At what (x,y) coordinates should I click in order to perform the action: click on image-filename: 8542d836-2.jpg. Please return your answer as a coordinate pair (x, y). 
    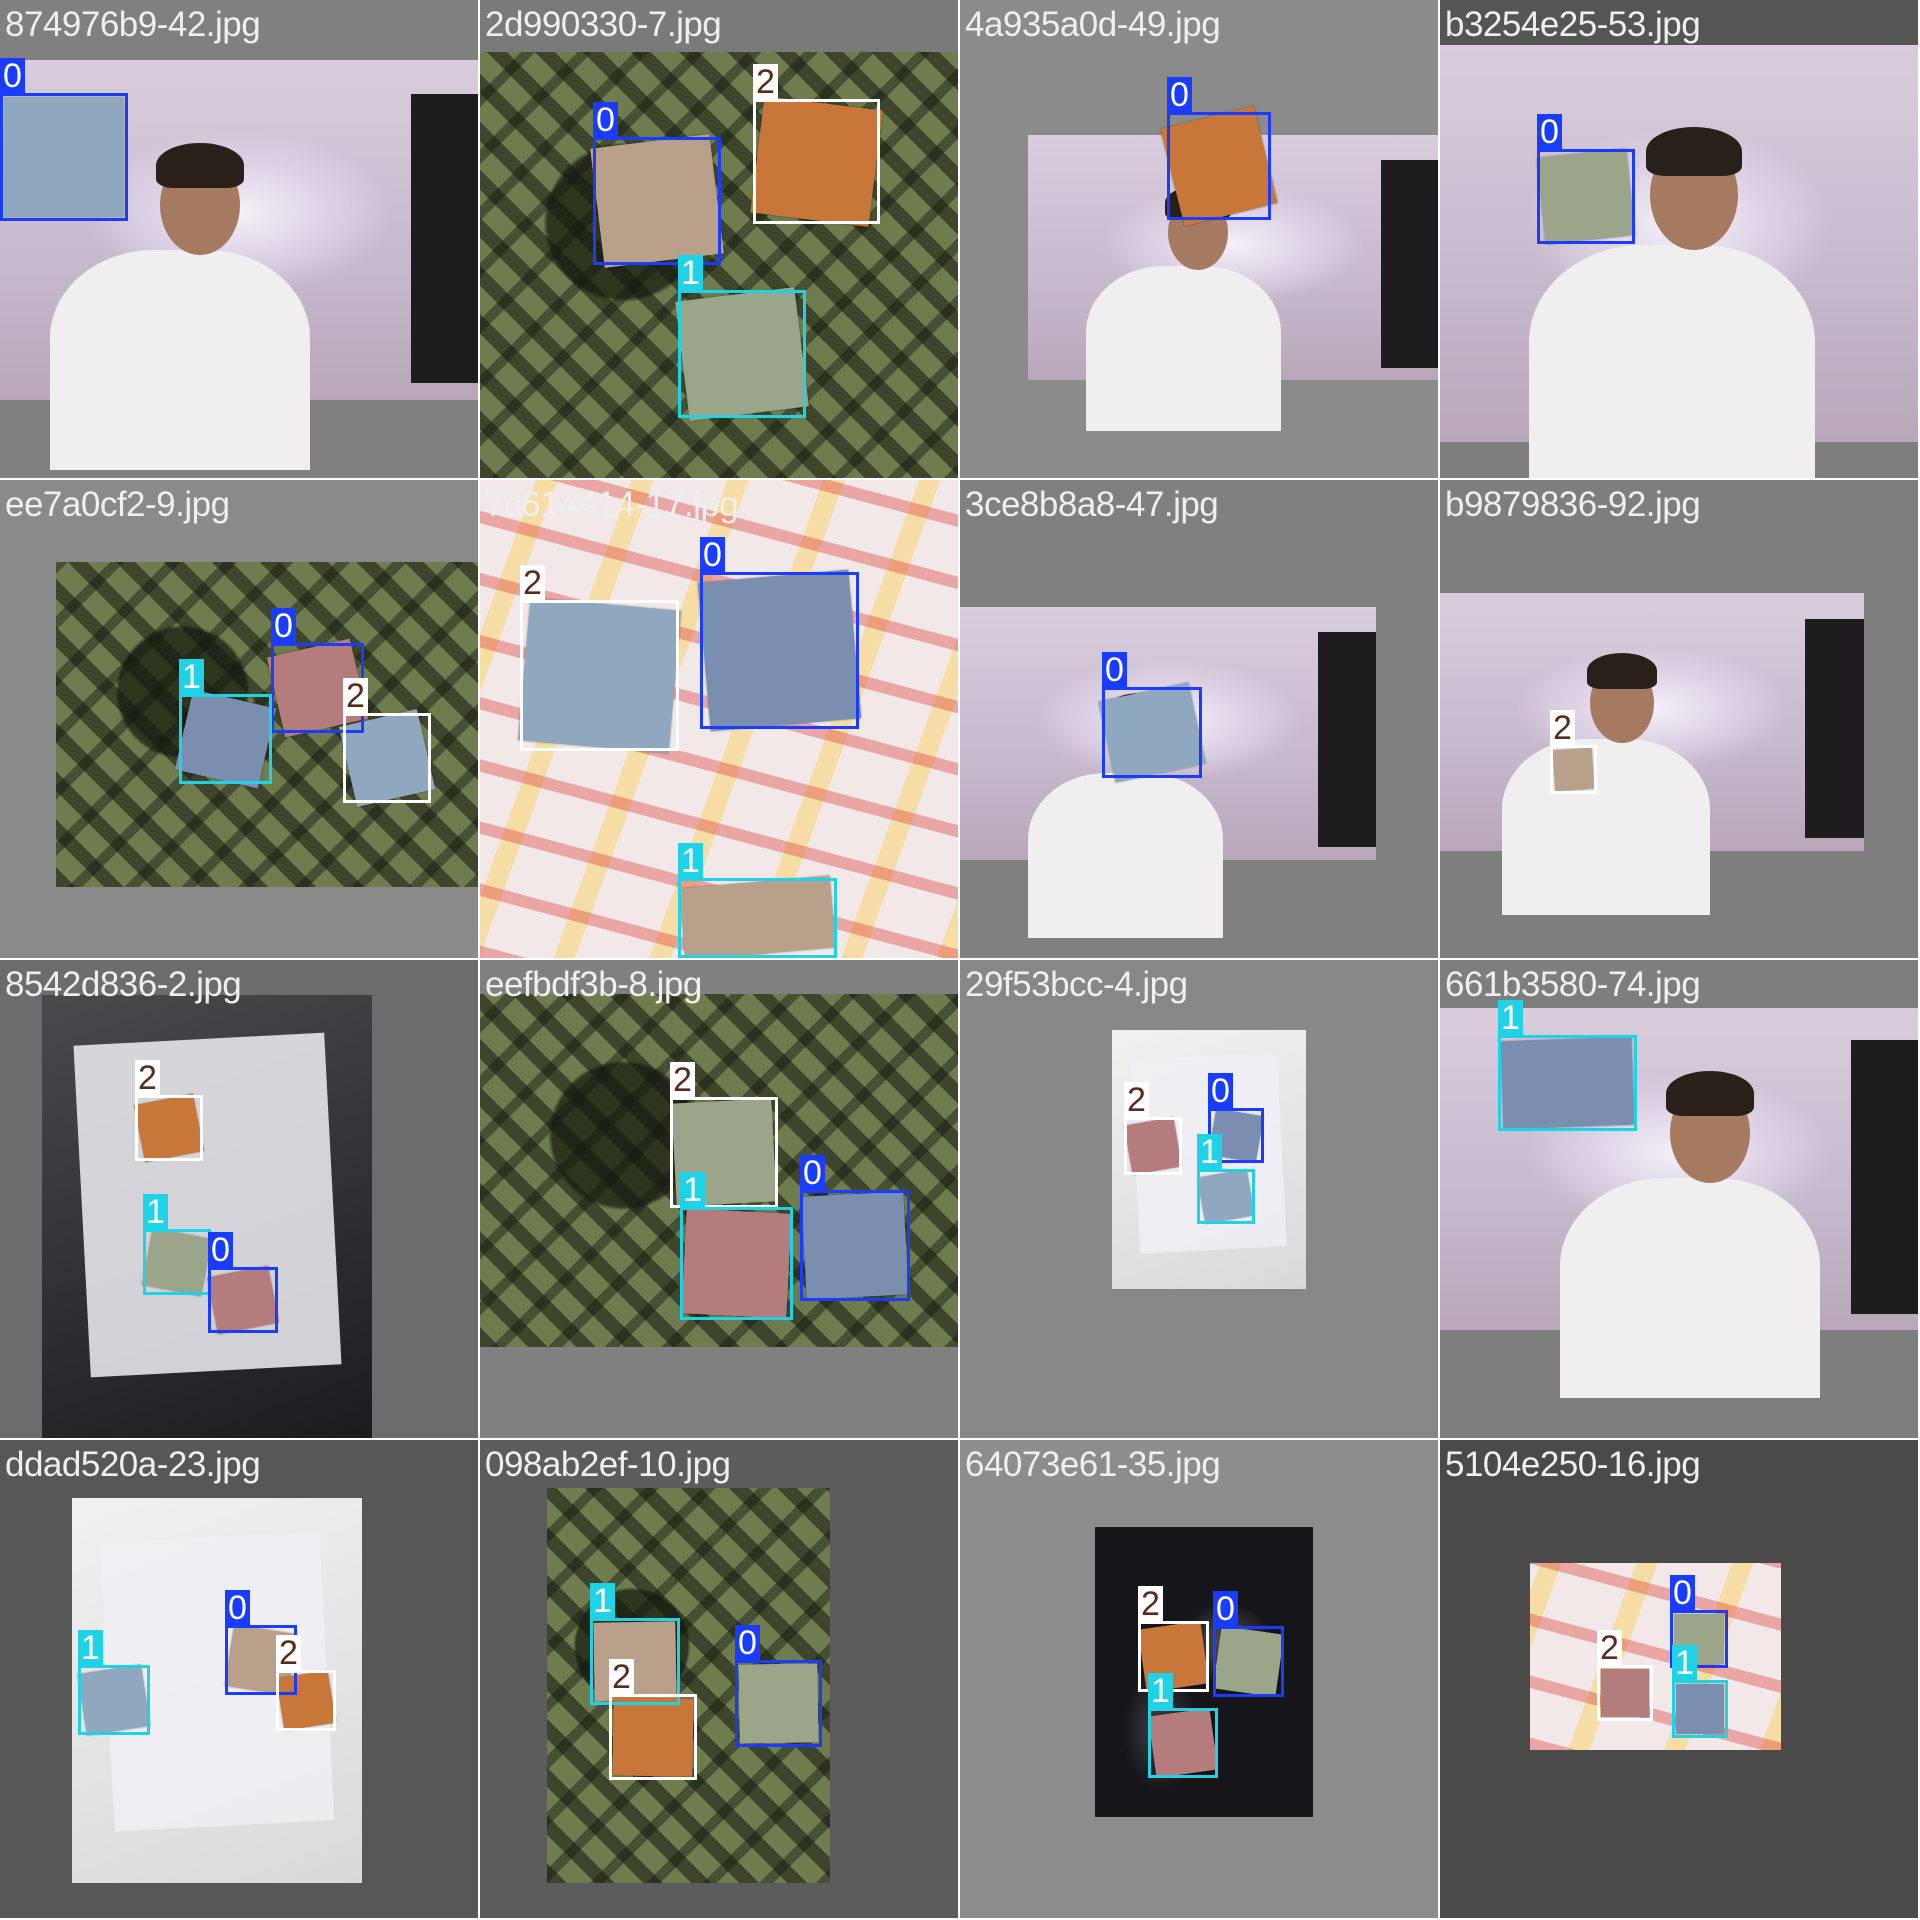
    Looking at the image, I should click on (123, 984).